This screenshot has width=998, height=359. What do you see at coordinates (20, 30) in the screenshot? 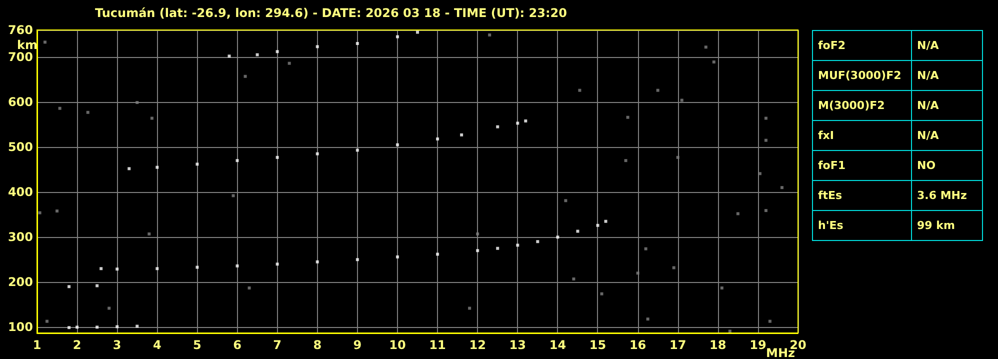
I see `y-tick-label: 760` at bounding box center [20, 30].